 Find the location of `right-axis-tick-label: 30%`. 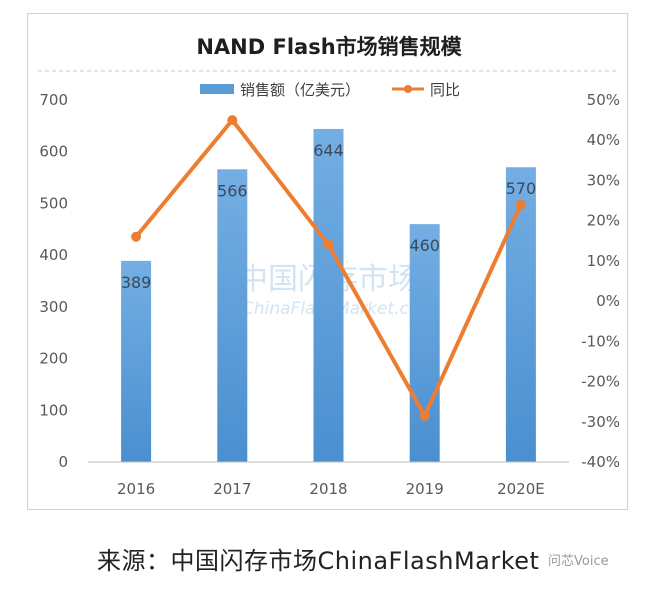

right-axis-tick-label: 30% is located at coordinates (603, 180).